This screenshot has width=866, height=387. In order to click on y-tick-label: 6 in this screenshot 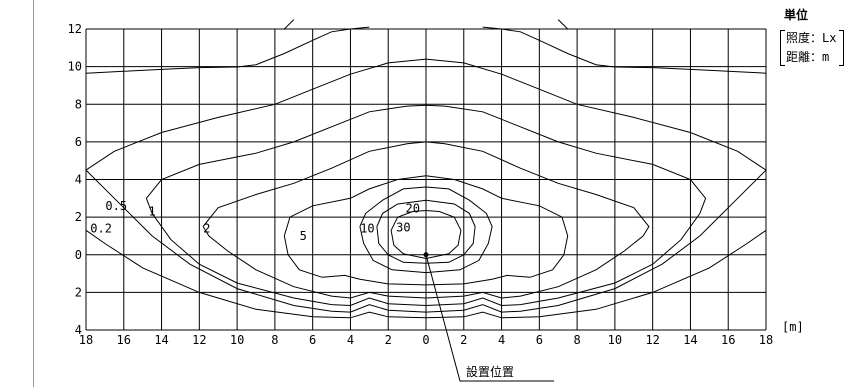, I will do `click(78, 142)`.